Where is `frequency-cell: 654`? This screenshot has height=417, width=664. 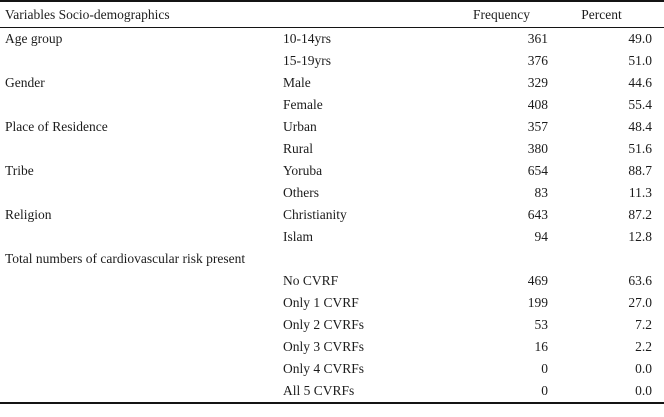 frequency-cell: 654 is located at coordinates (537, 170).